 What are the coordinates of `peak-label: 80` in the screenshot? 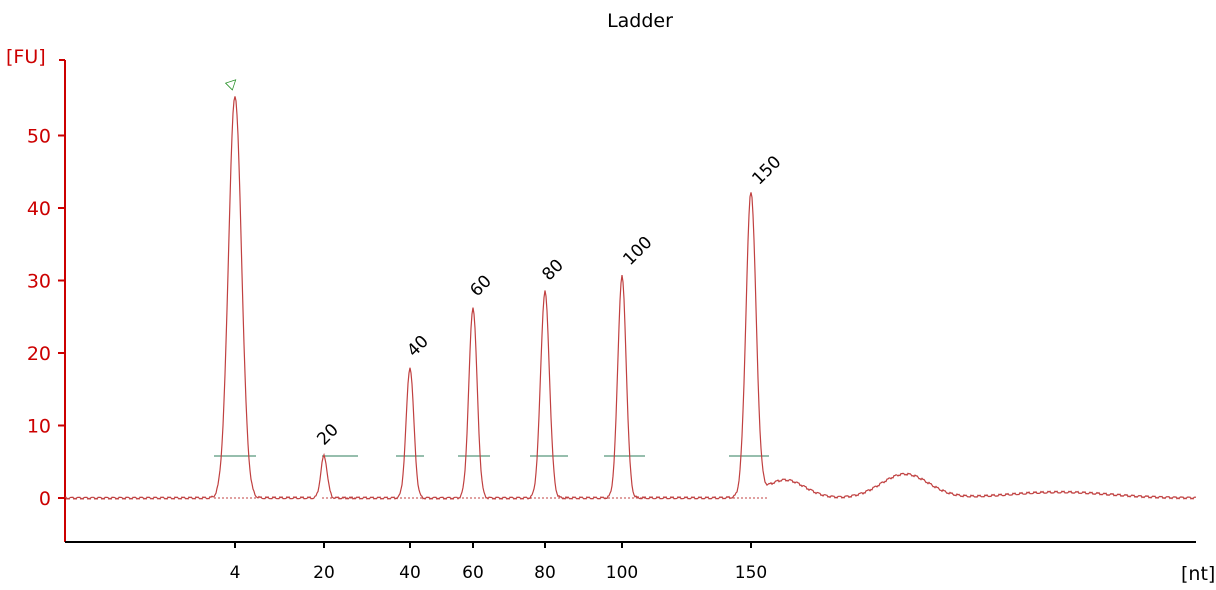 It's located at (552, 269).